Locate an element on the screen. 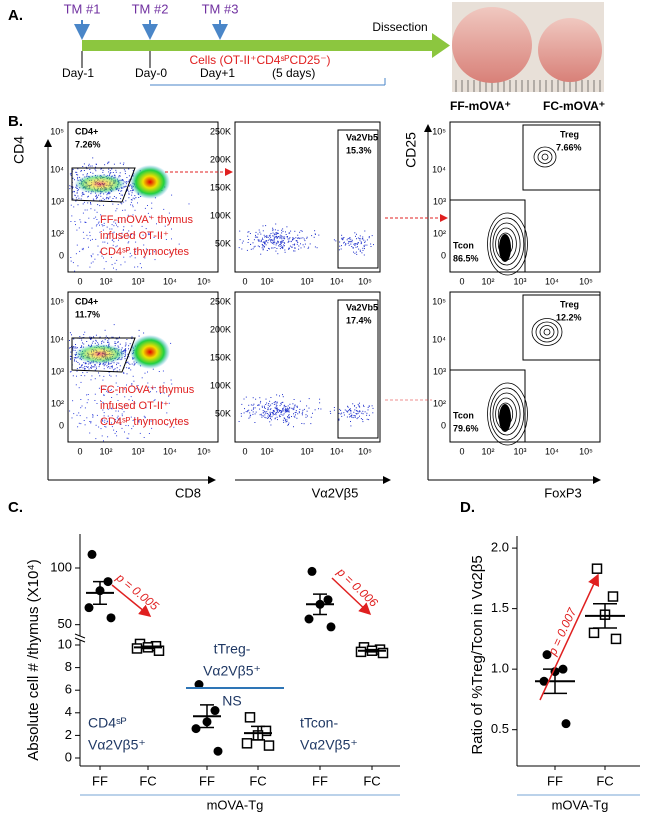  data-point is located at coordinates (111, 618).